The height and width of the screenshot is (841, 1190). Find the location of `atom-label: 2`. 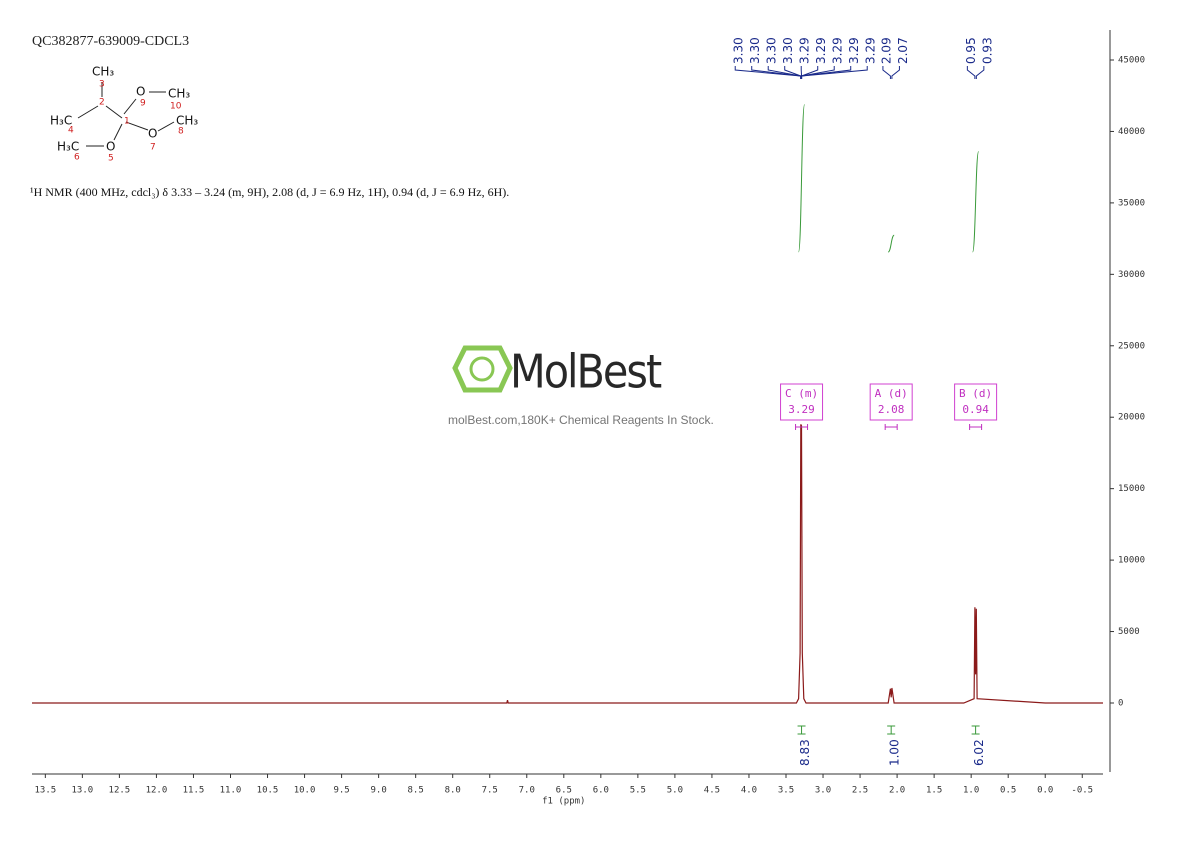

atom-label: 2 is located at coordinates (102, 103).